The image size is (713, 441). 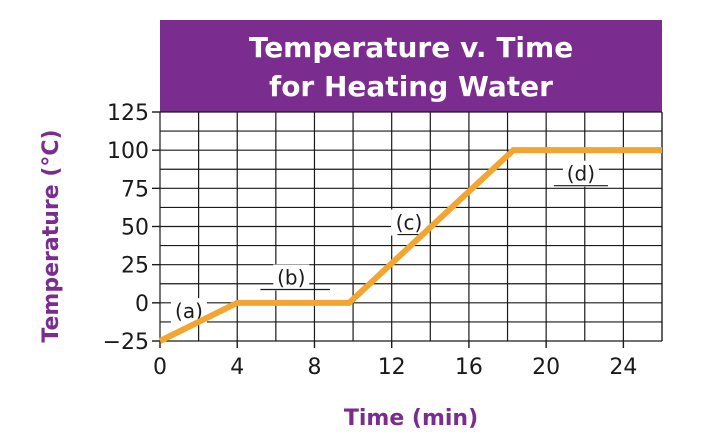 I want to click on x-tick-label: 12, so click(x=392, y=367).